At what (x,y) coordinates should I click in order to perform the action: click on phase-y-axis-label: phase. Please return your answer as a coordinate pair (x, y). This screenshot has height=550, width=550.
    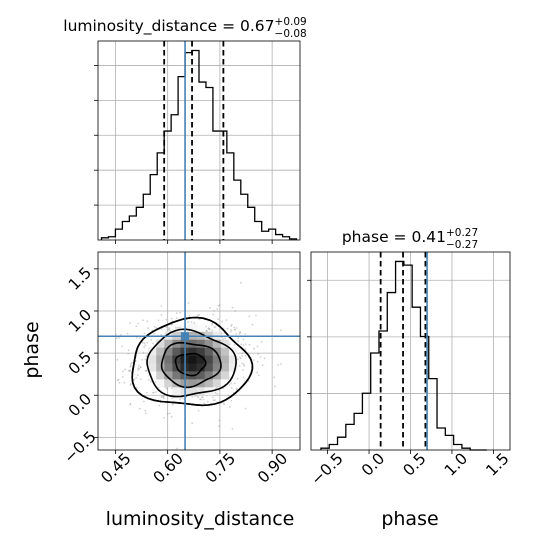
    Looking at the image, I should click on (32, 349).